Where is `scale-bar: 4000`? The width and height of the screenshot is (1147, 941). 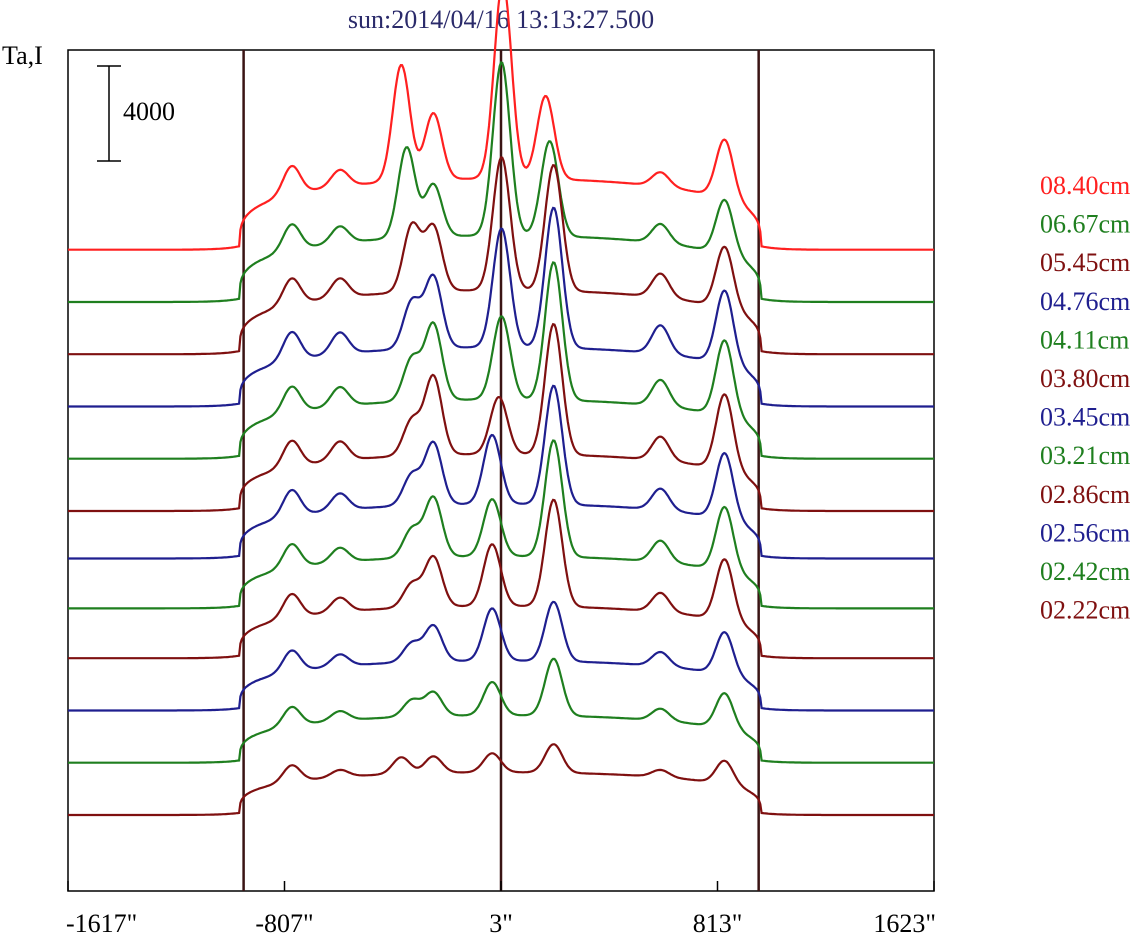 scale-bar: 4000 is located at coordinates (136, 113).